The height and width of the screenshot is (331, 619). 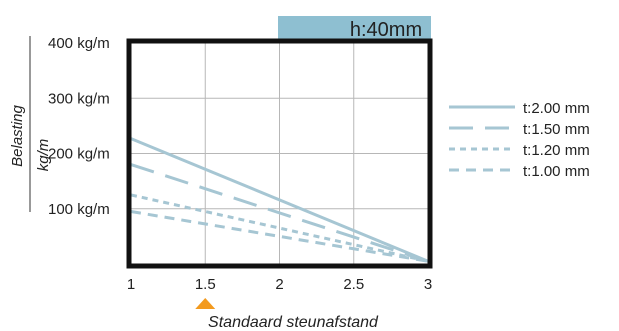 What do you see at coordinates (519, 140) in the screenshot?
I see `legend: t:2.00 mm t:1.50 mm t:1.20 mm t:1.00 mm` at bounding box center [519, 140].